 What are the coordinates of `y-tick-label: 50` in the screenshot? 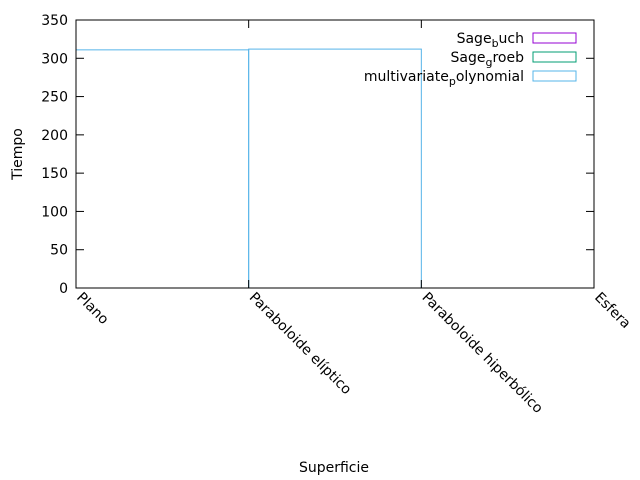 It's located at (59, 251).